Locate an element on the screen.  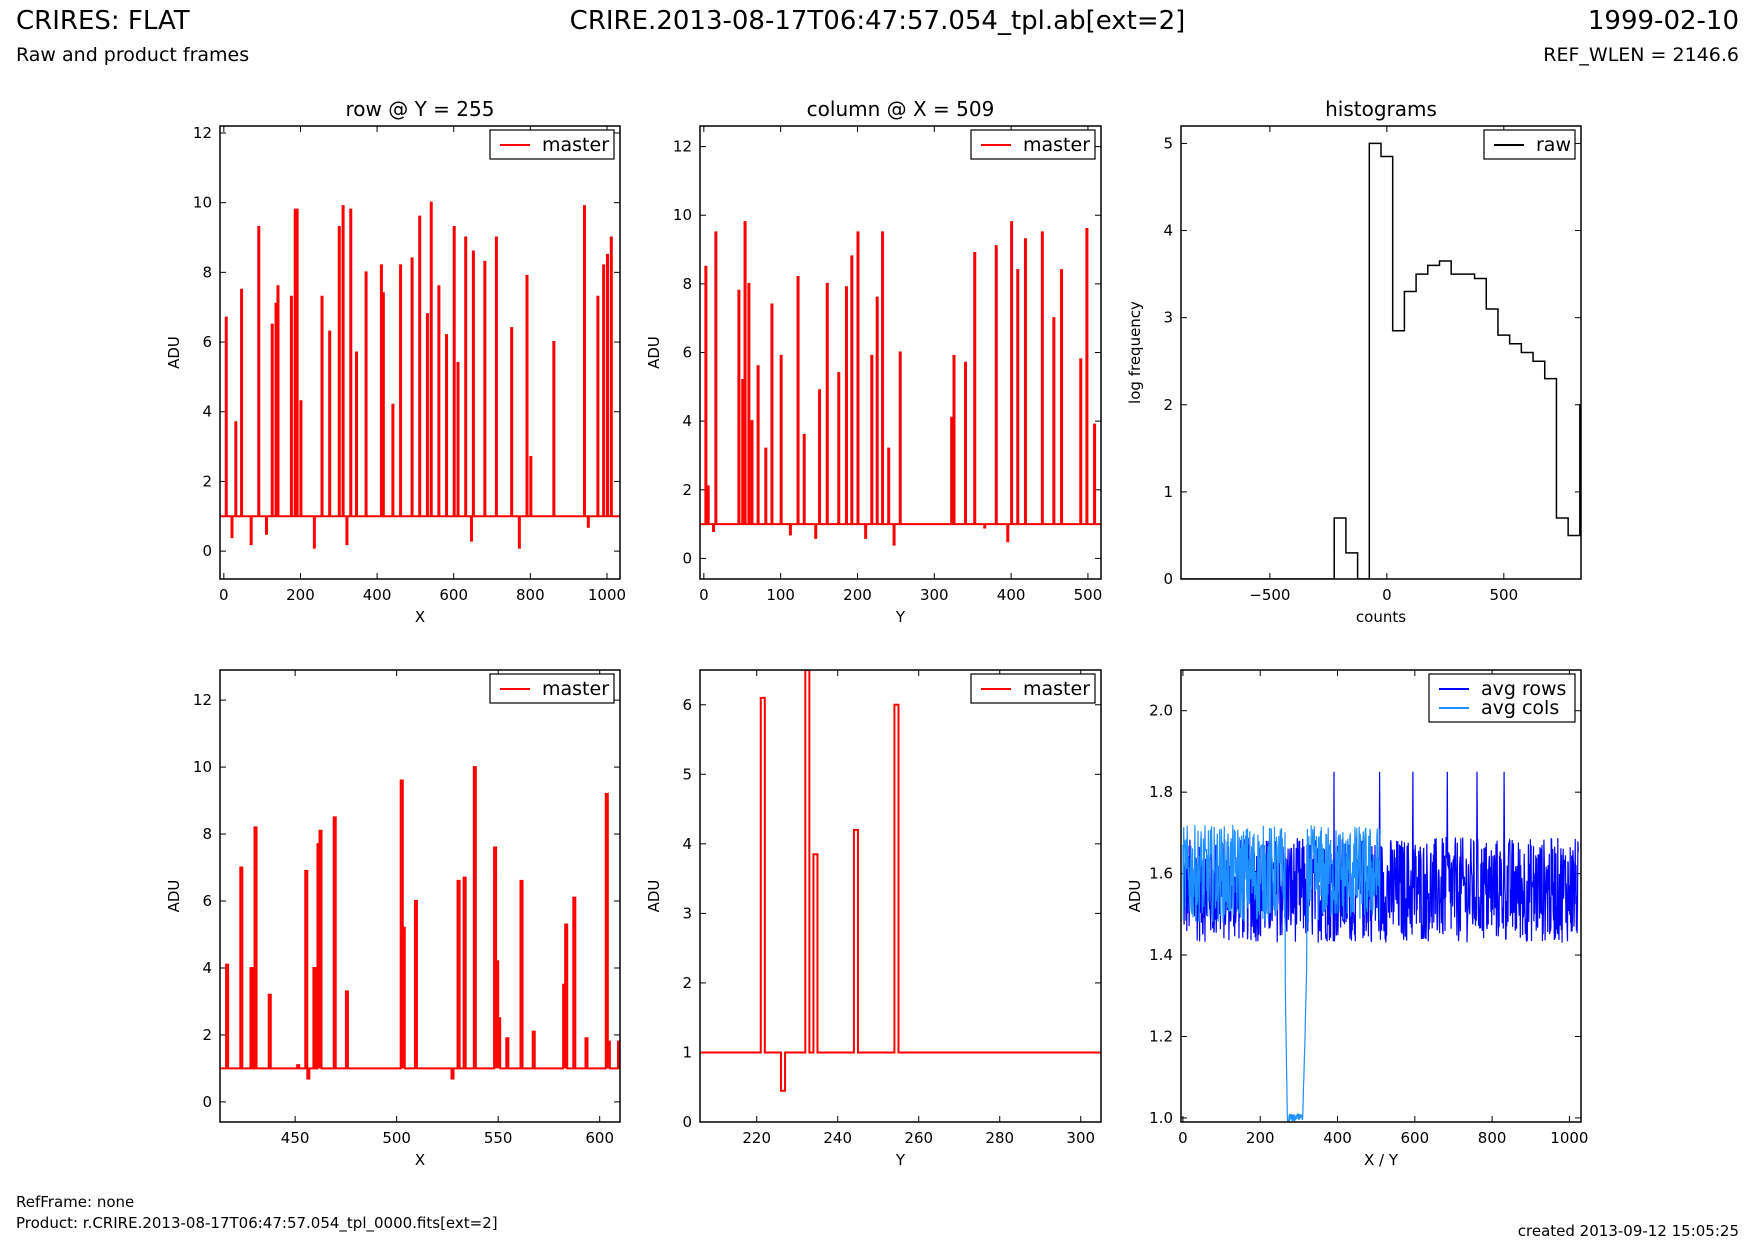
series-line-raw is located at coordinates (1381, 360).